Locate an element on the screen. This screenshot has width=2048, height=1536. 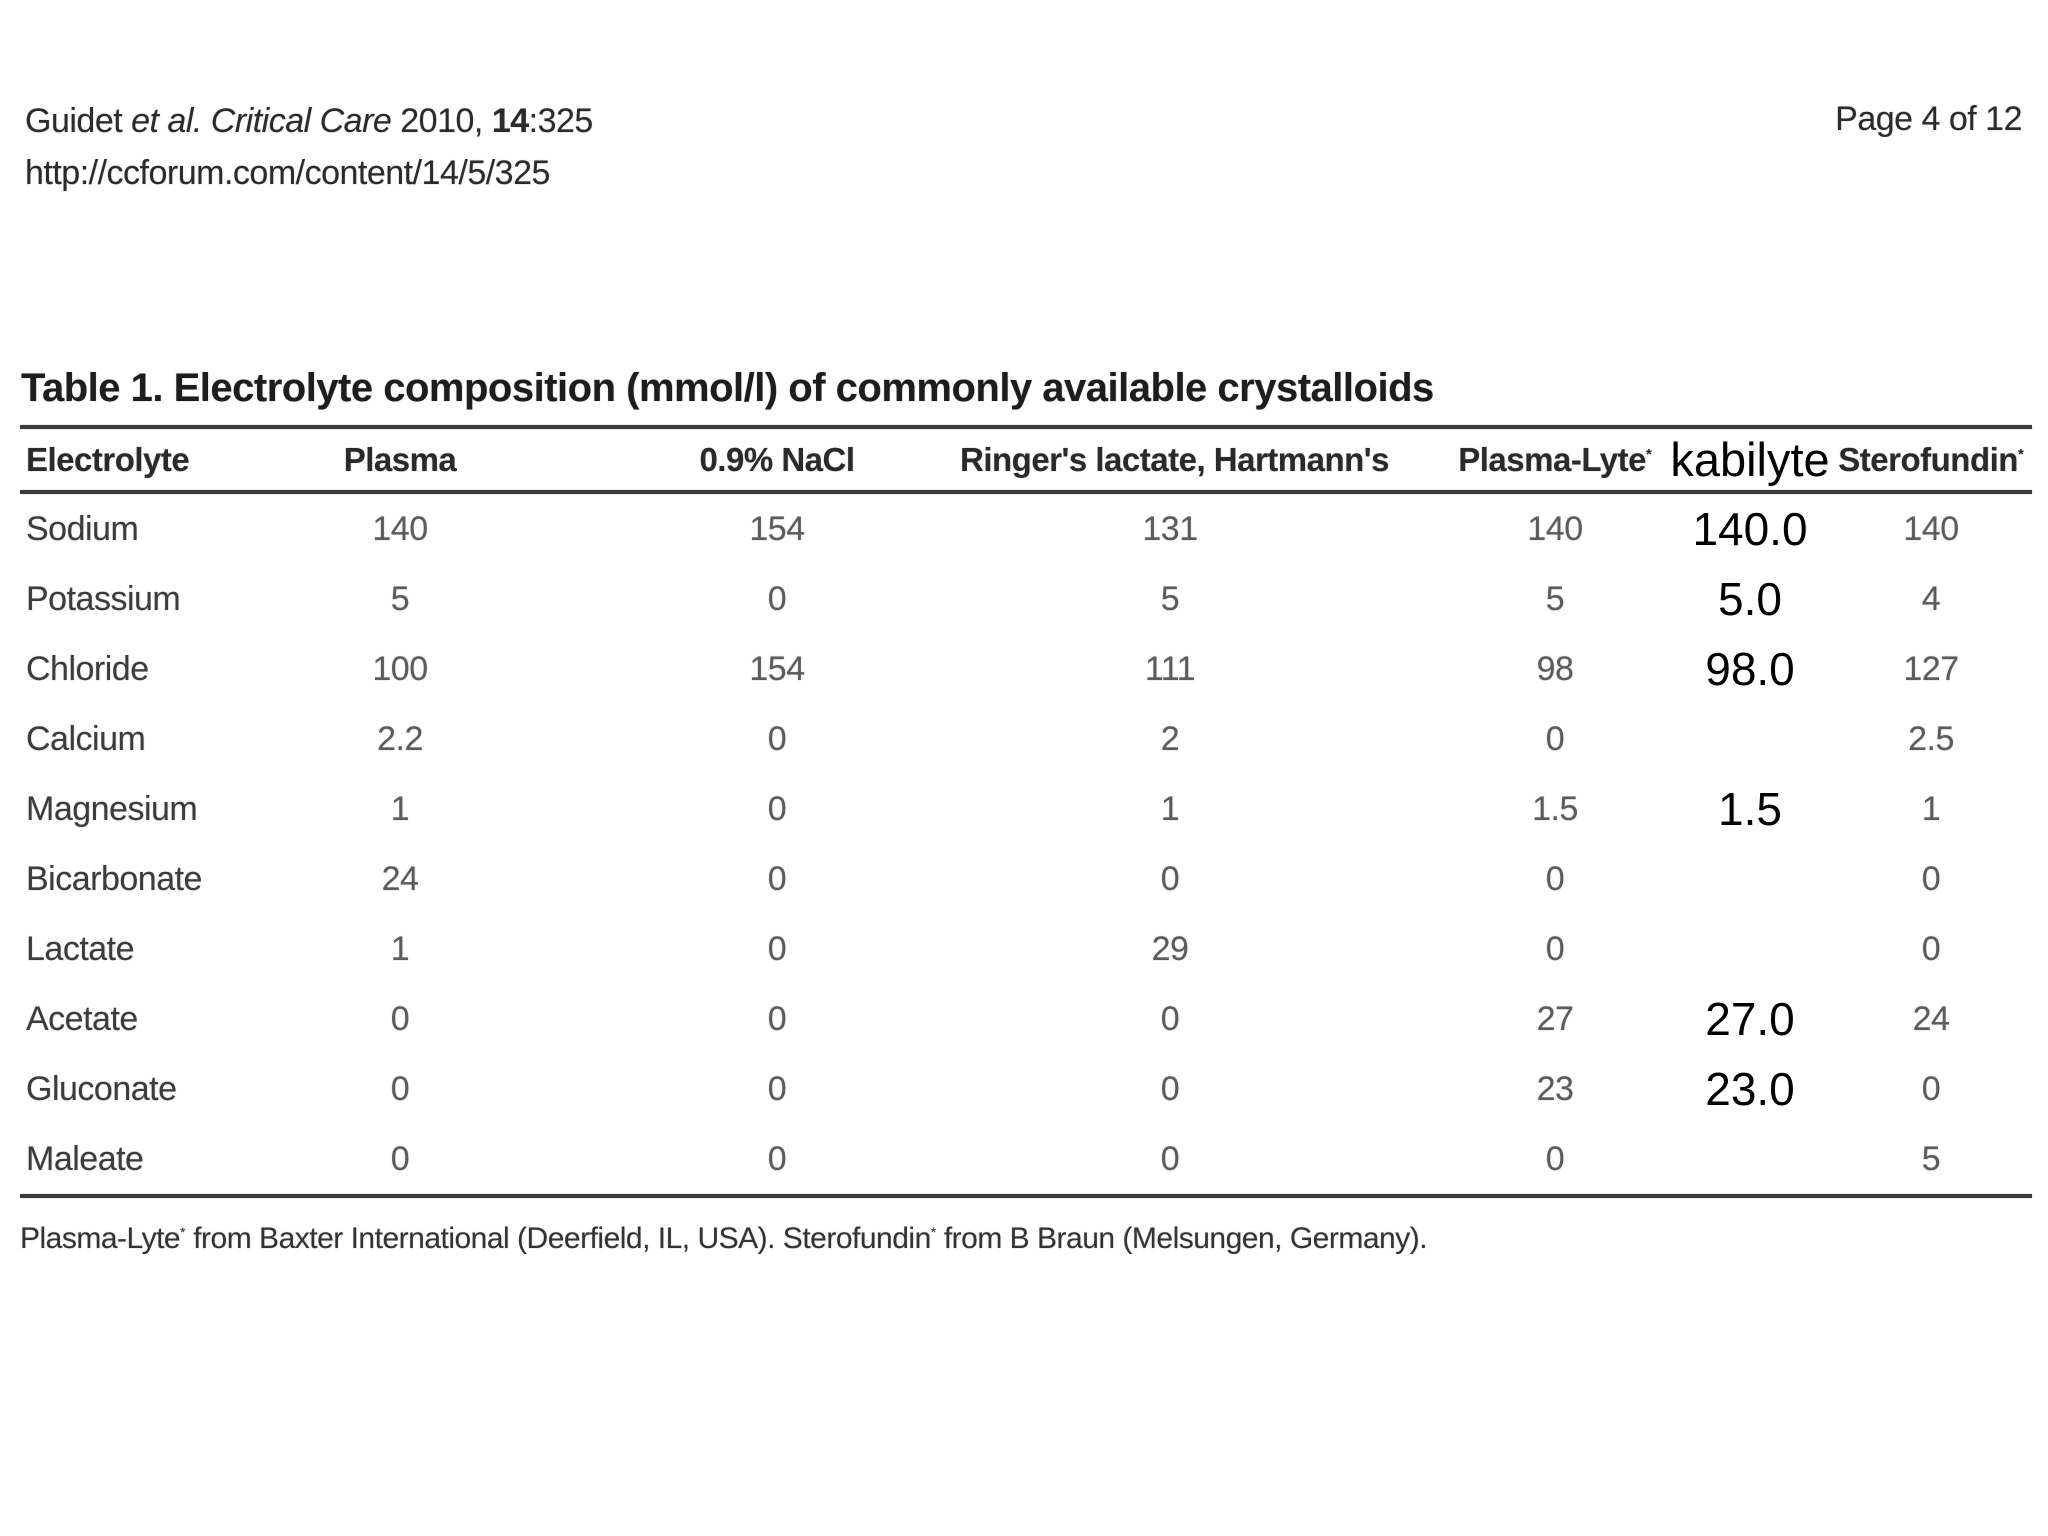
citation-url: http://ccforum.com/content/14/5/325 is located at coordinates (287, 173).